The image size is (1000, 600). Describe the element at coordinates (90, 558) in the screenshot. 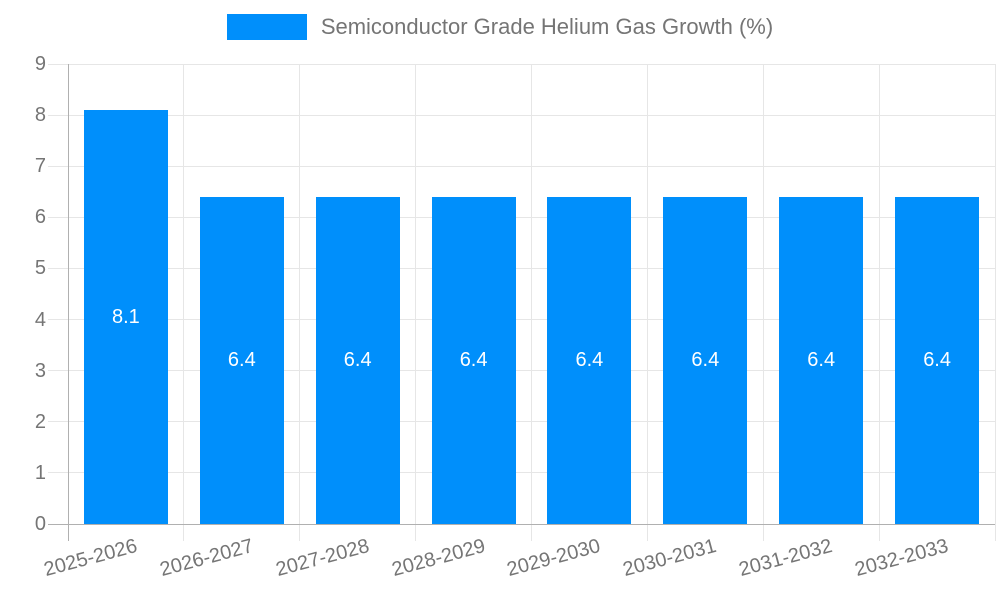

I see `x-axis-tick-label: 2025-2026` at that location.